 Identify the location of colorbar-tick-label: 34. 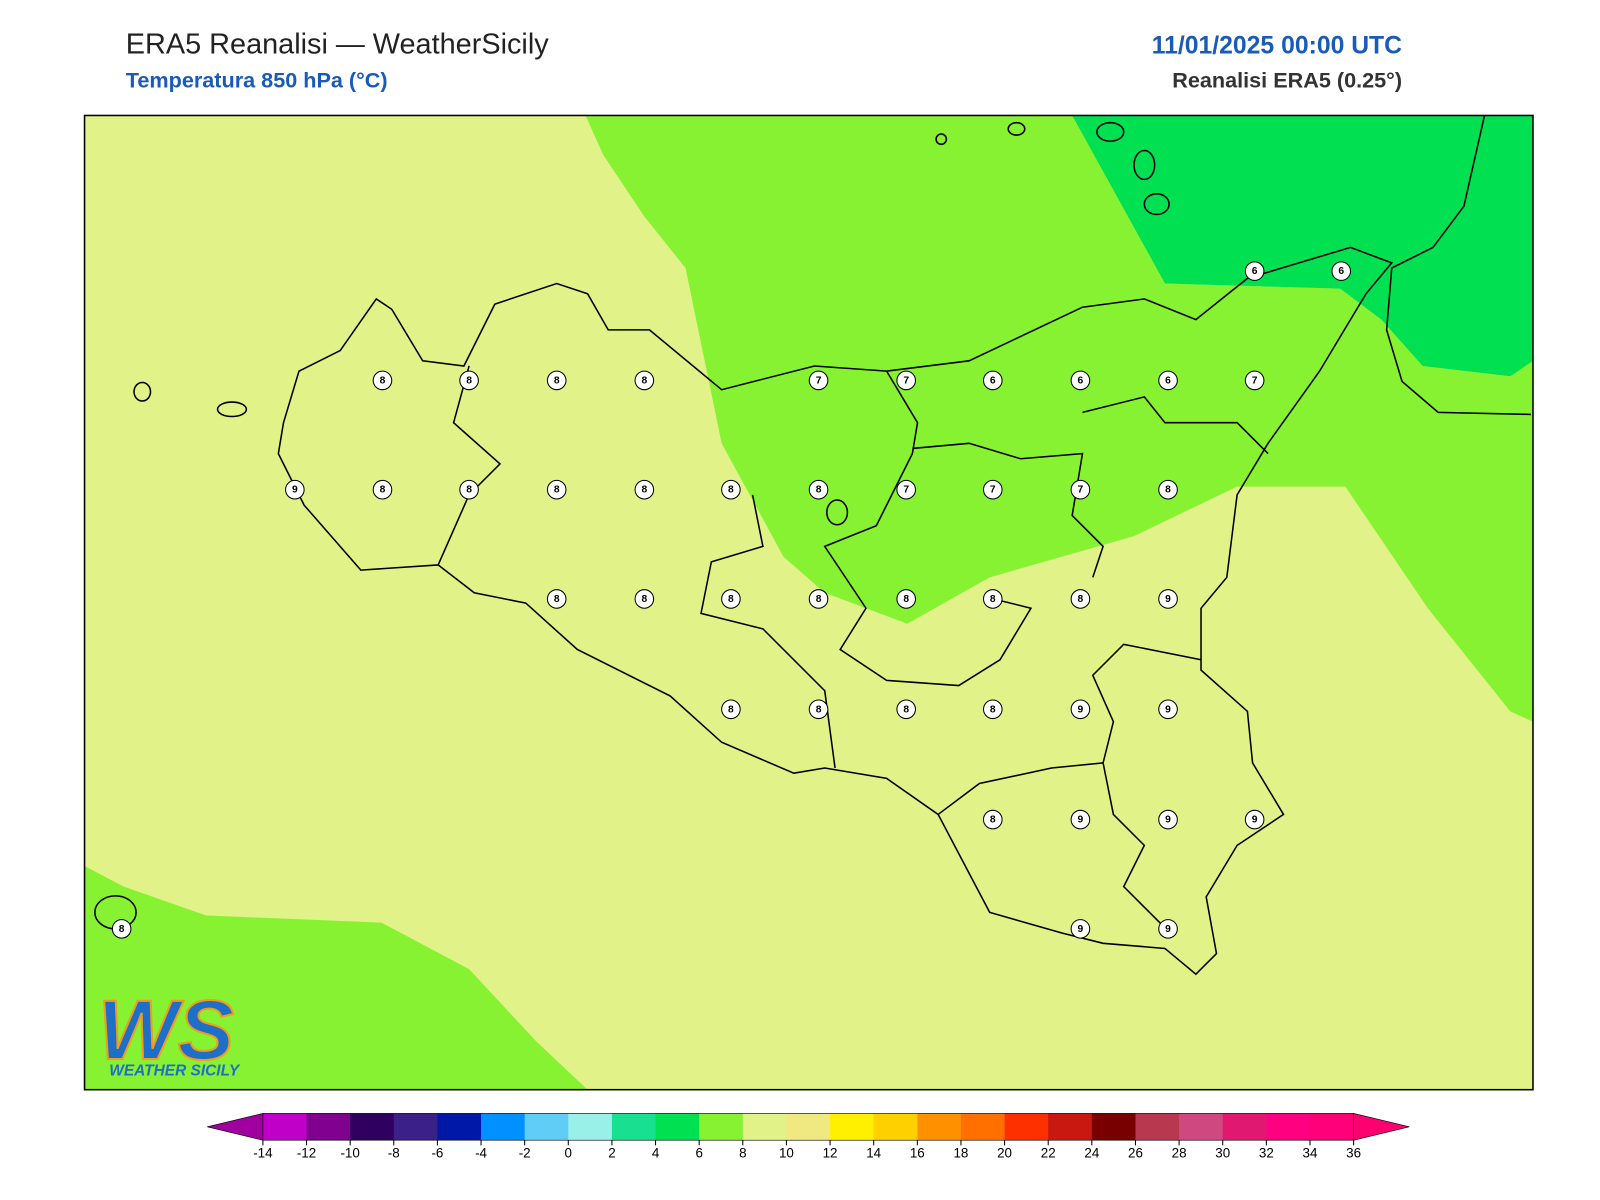
(1310, 1153).